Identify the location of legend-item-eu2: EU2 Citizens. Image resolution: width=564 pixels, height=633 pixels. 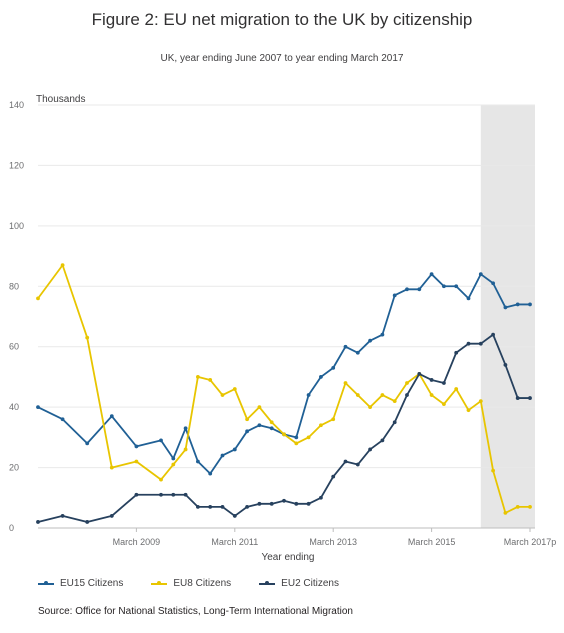
(299, 583).